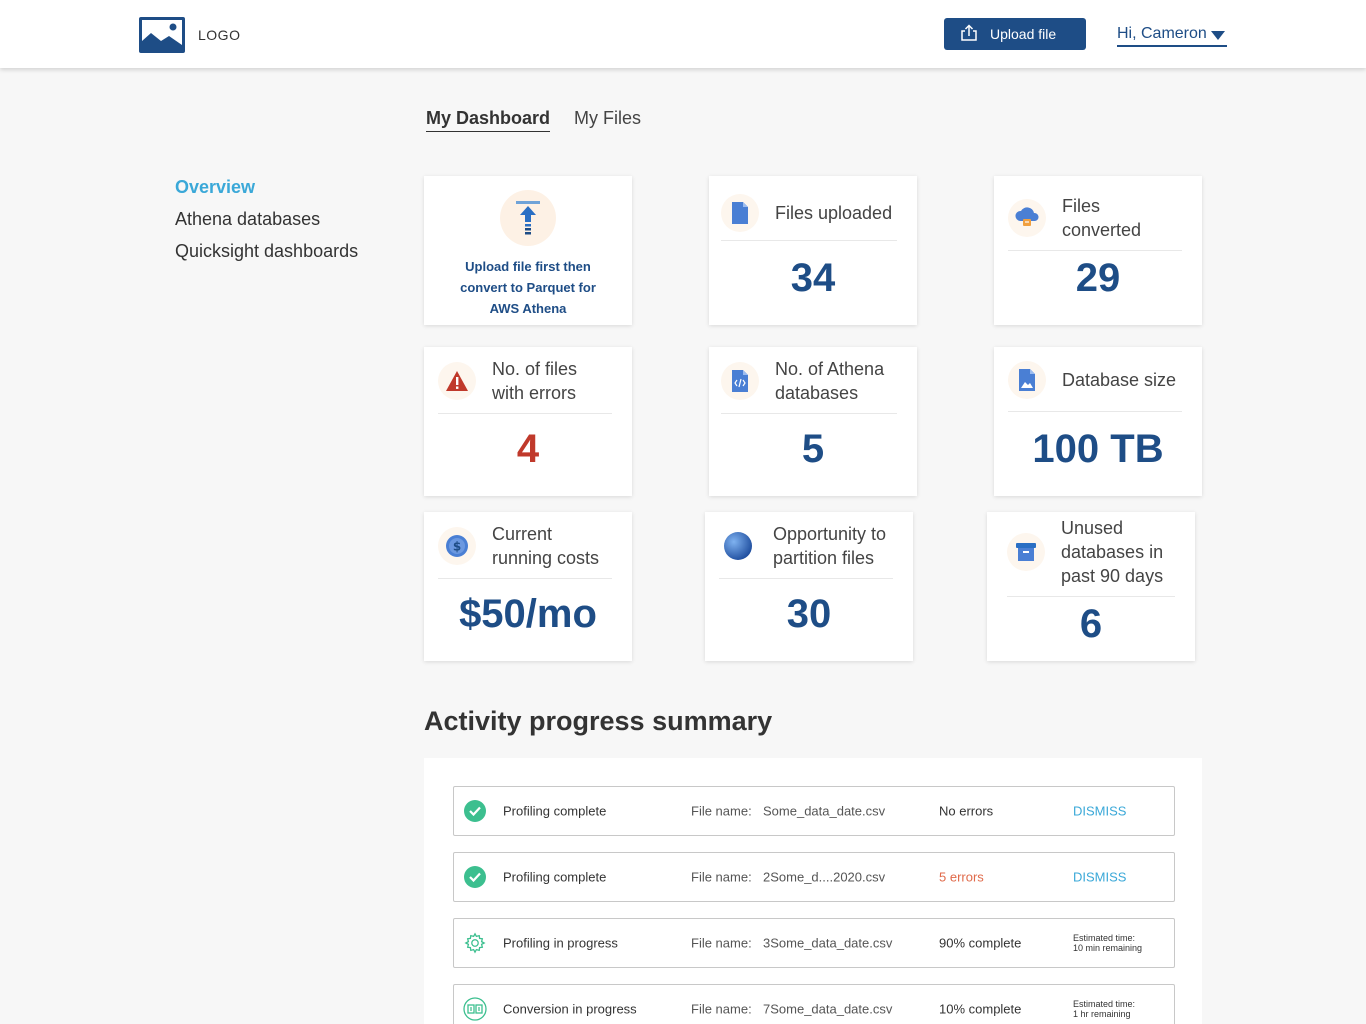 This screenshot has height=1024, width=1366. I want to click on files-converted-card: Files converted 29, so click(1098, 250).